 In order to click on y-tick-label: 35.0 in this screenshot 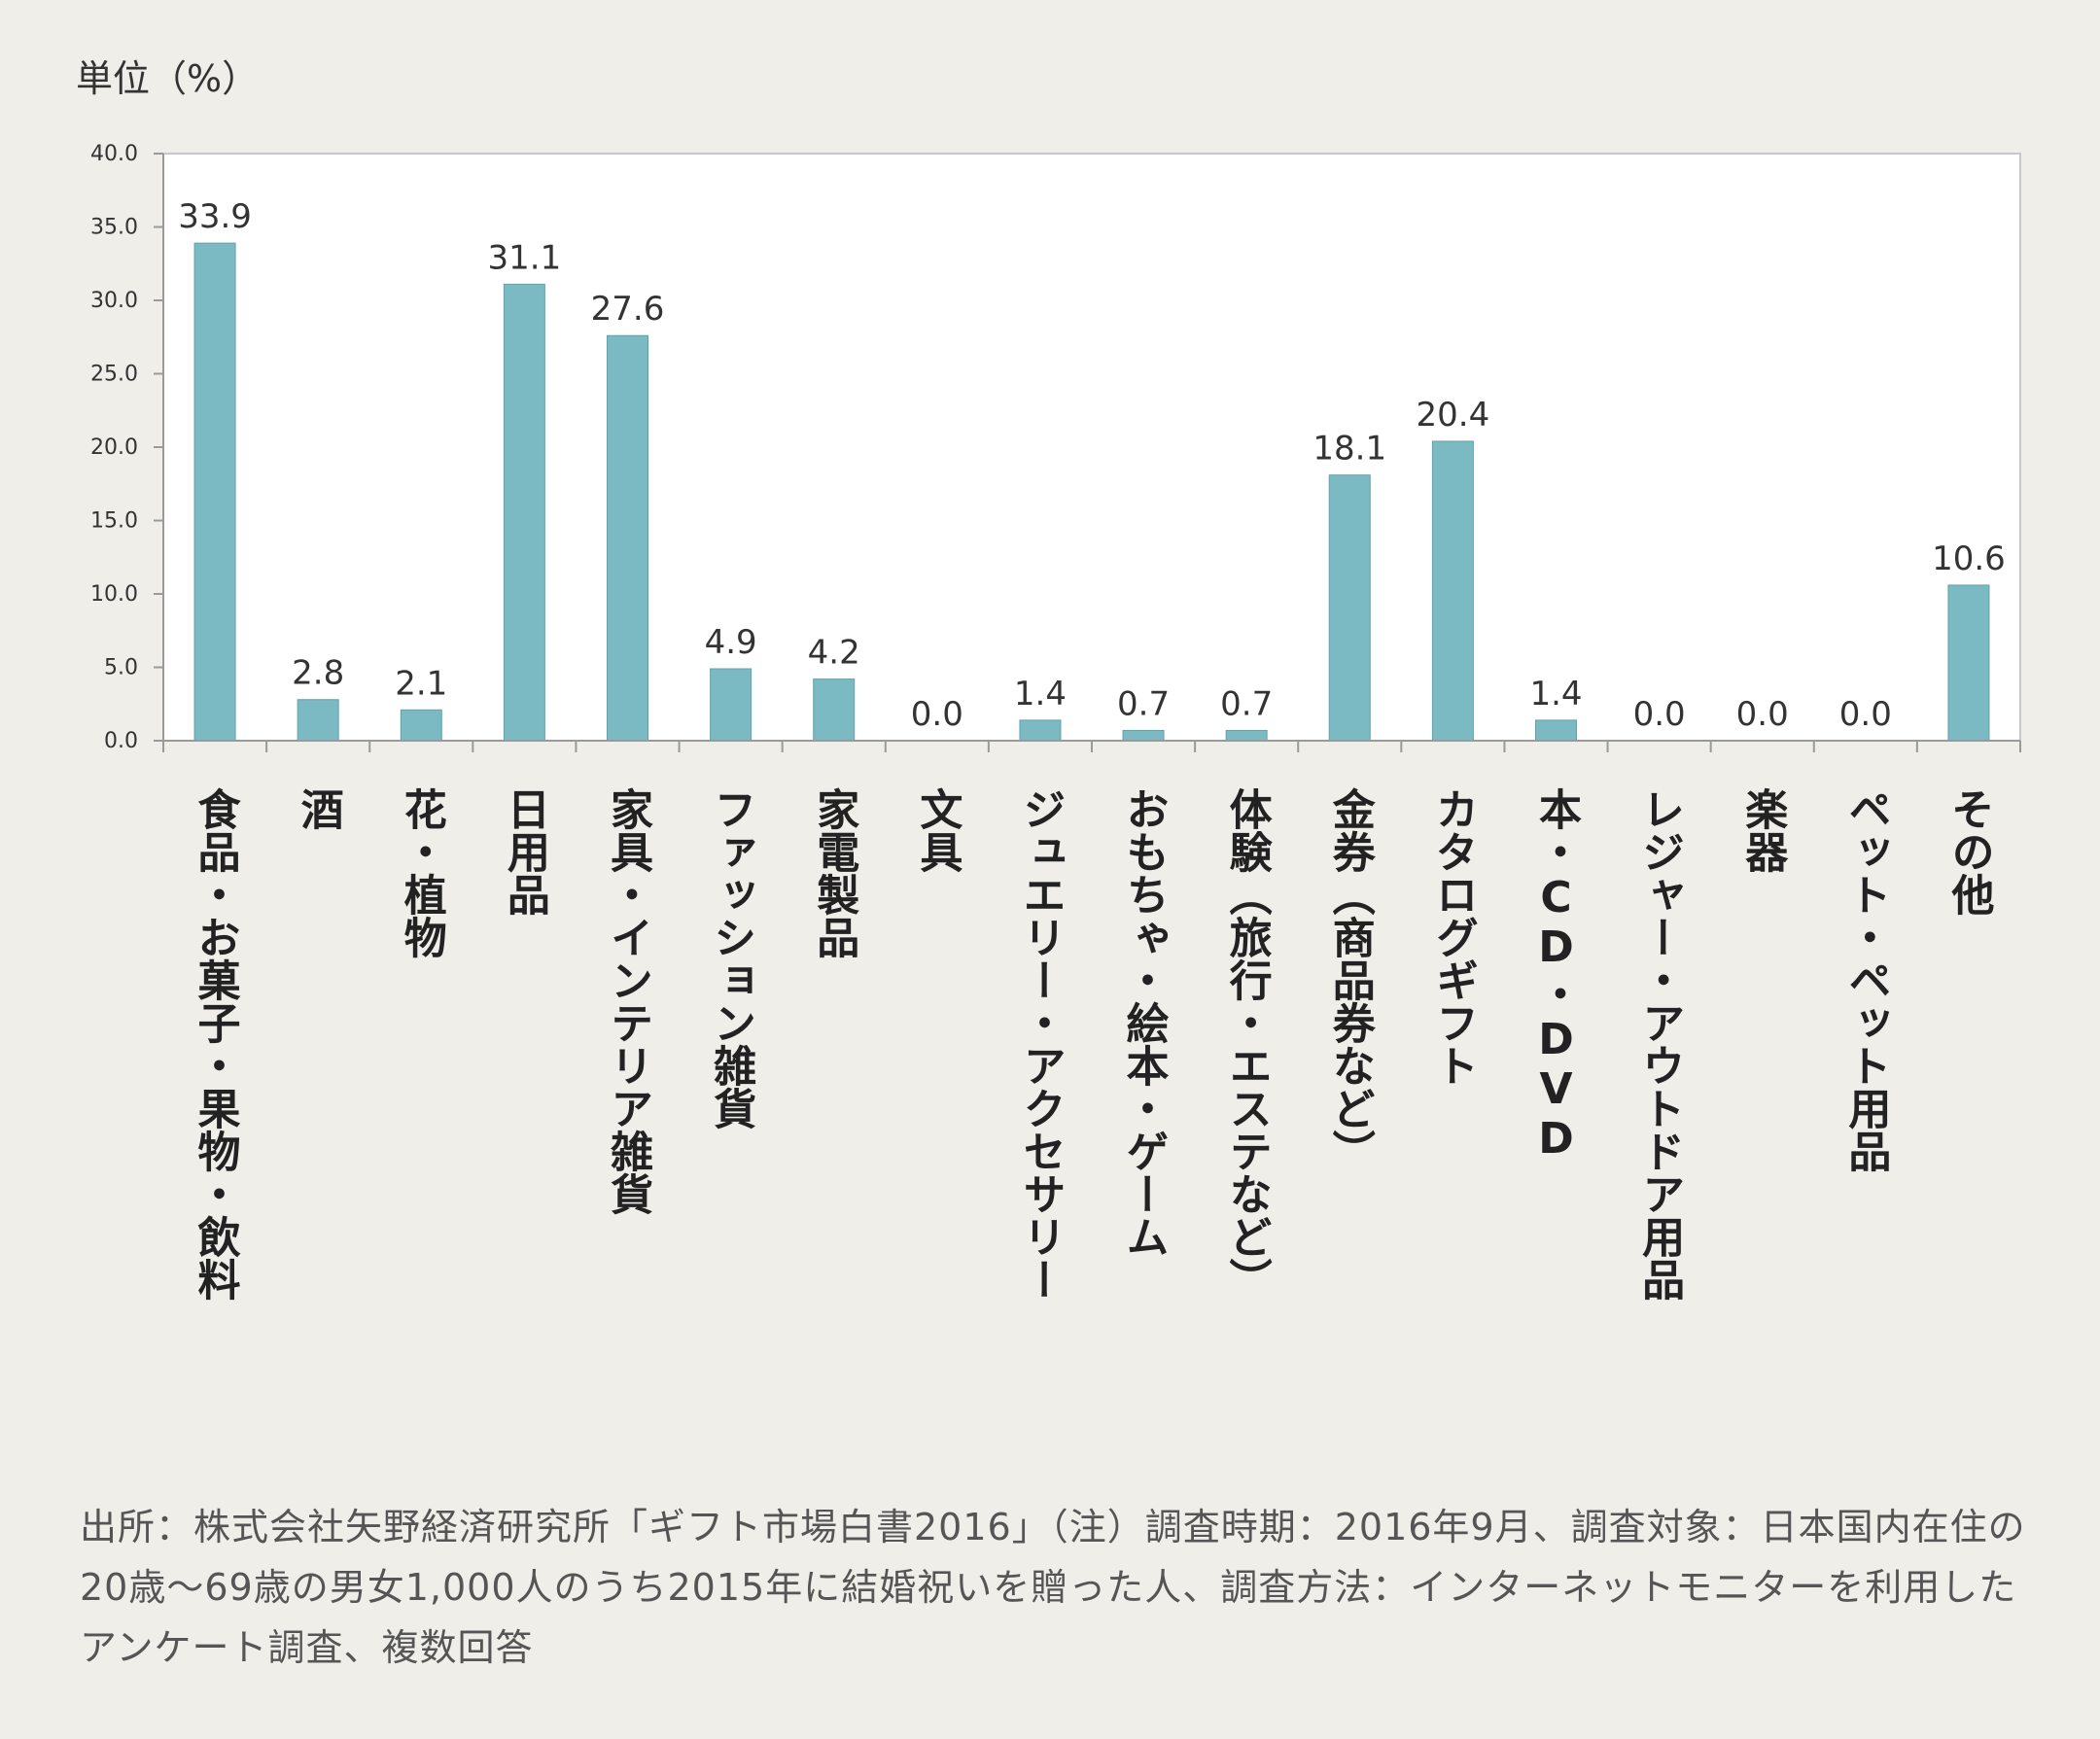, I will do `click(114, 228)`.